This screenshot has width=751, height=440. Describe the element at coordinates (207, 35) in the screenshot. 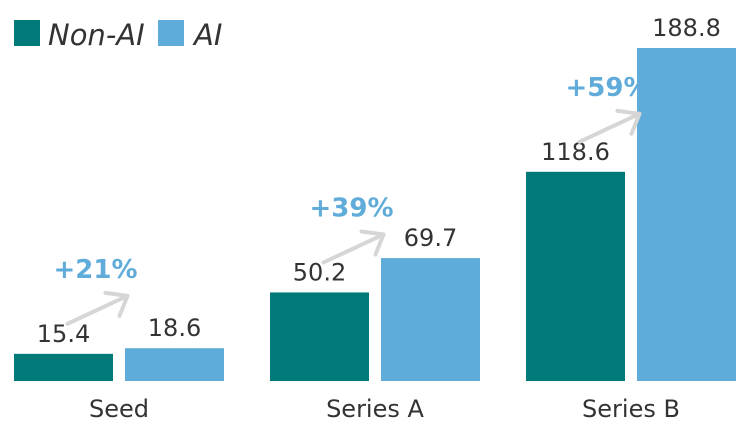

I see `legend-label-ai: AI` at that location.